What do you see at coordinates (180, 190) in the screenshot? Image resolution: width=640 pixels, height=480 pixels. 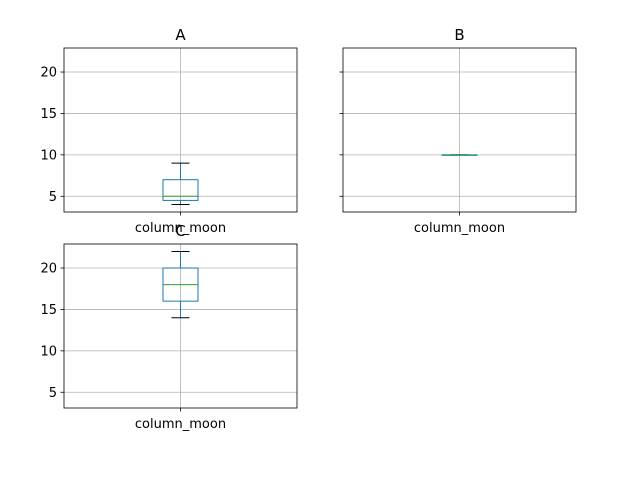 I see `box` at bounding box center [180, 190].